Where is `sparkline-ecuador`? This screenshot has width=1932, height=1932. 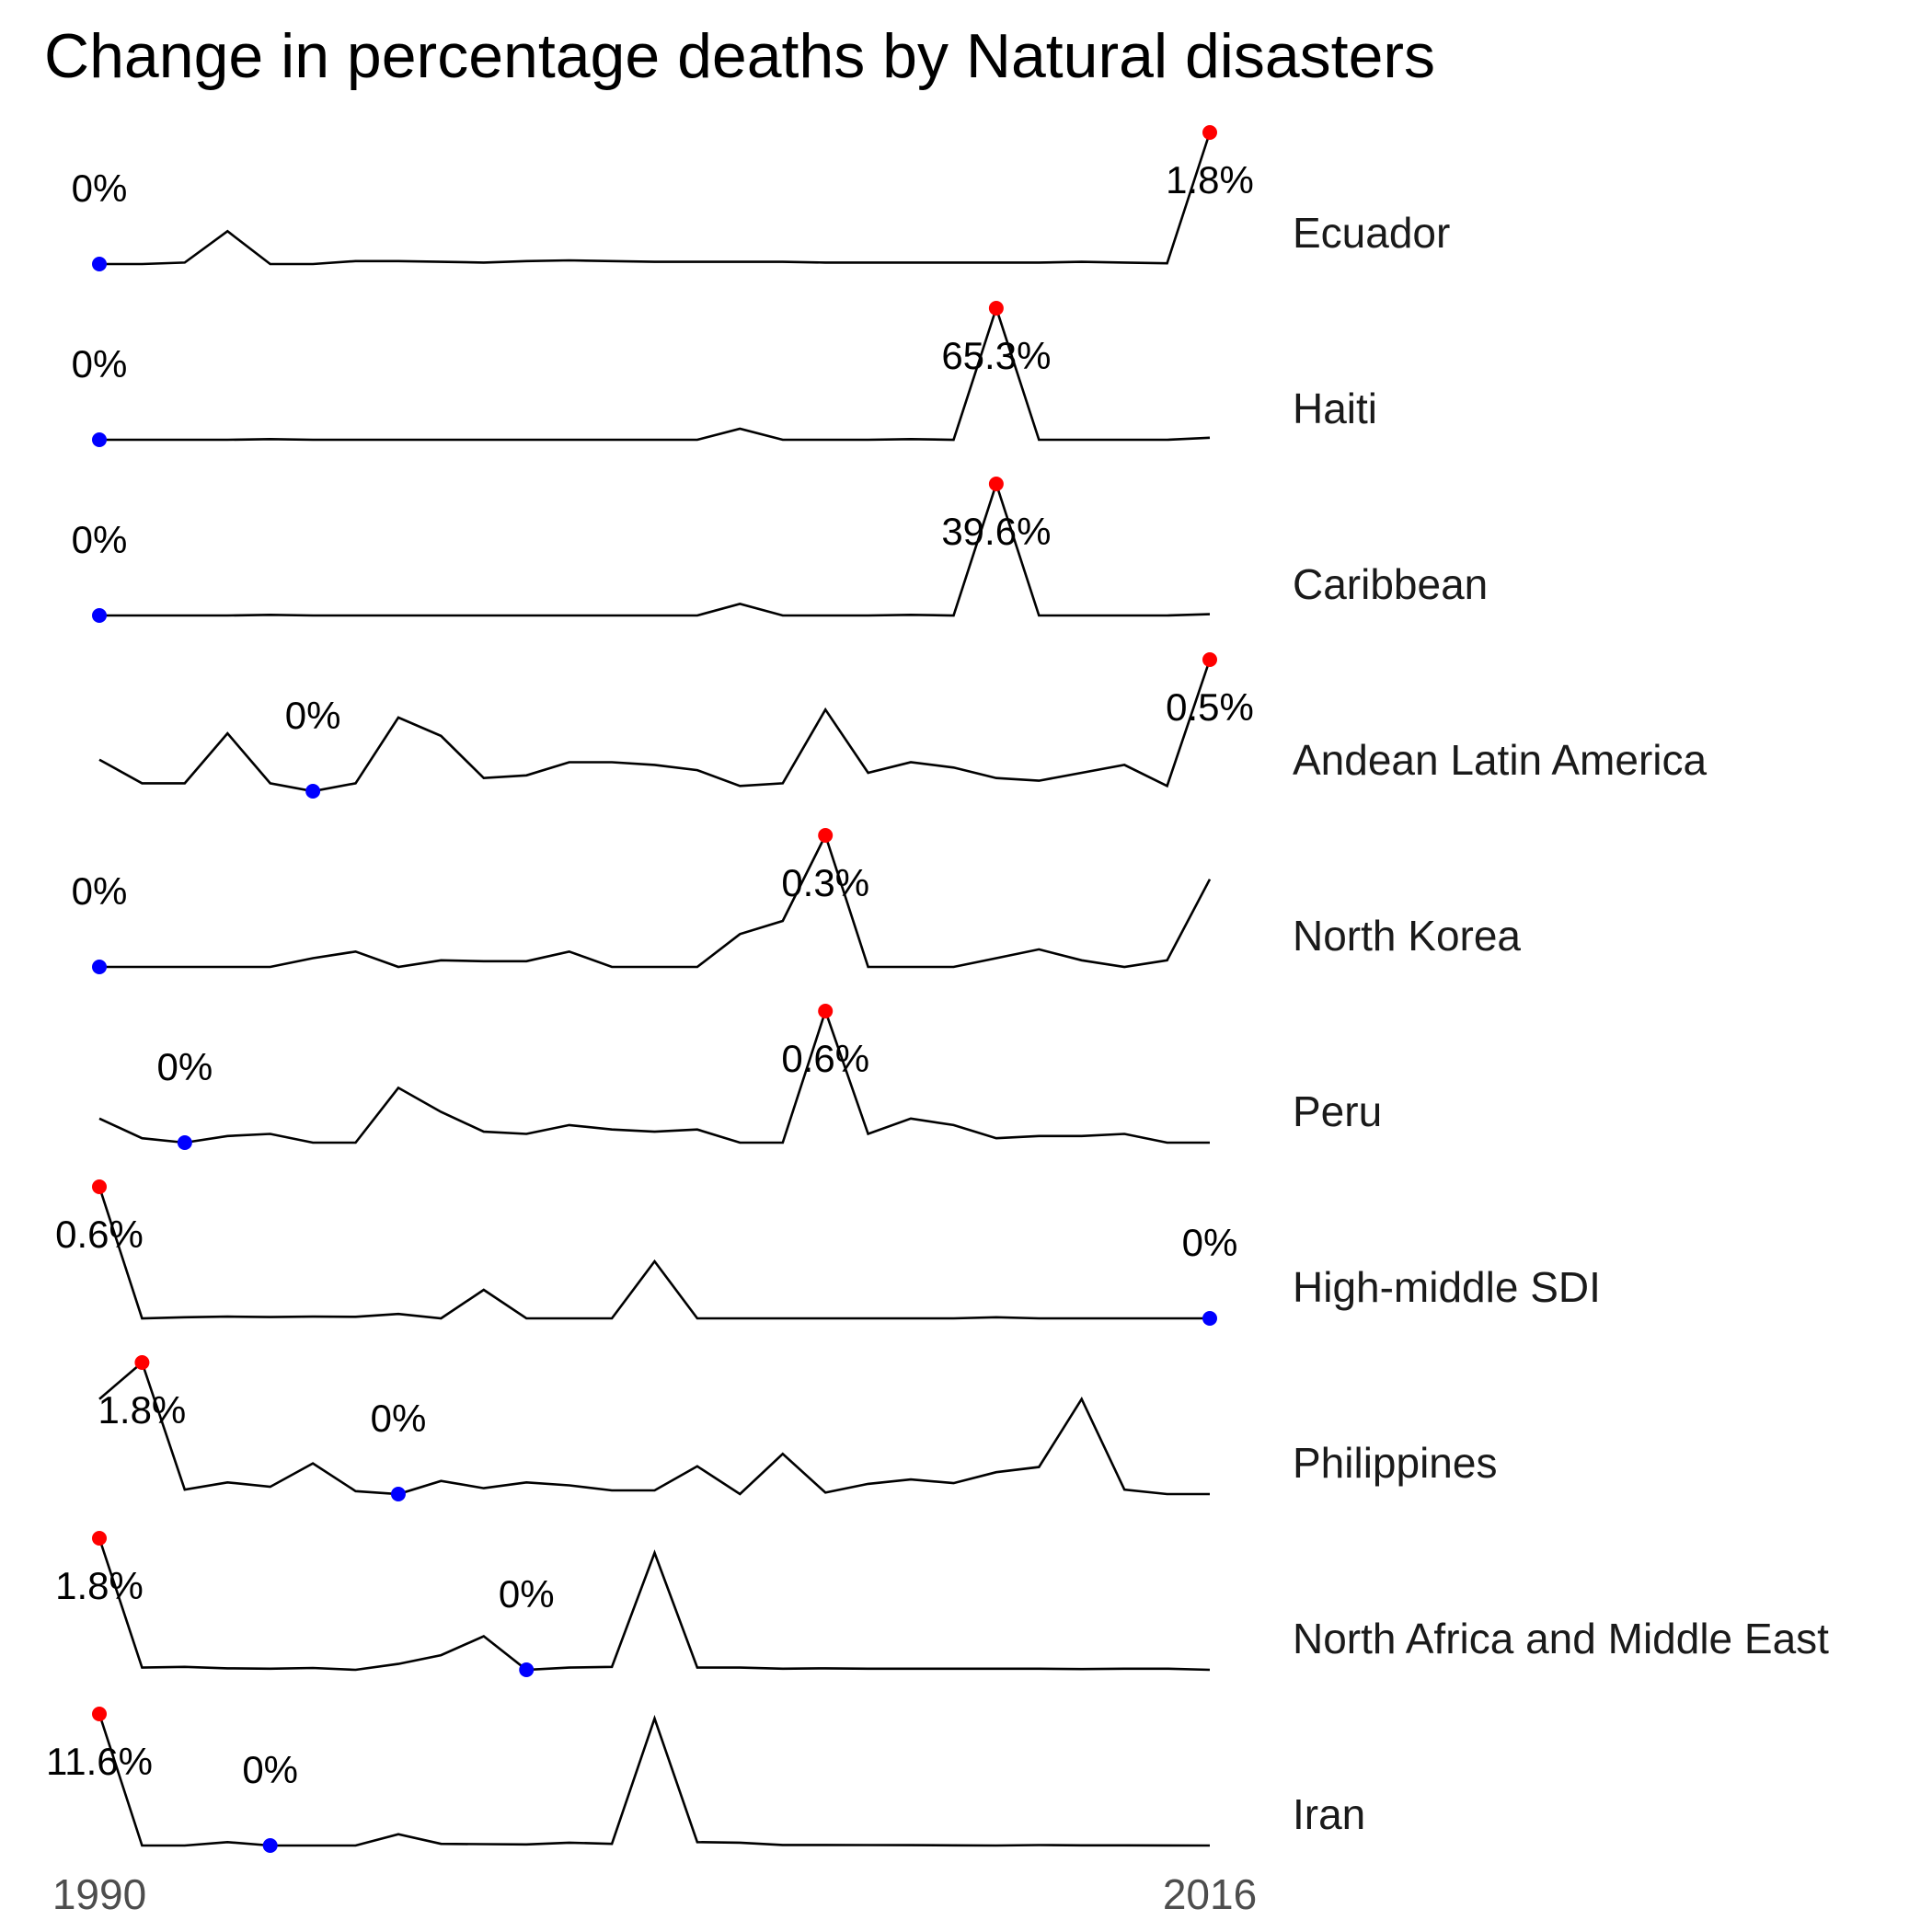
sparkline-ecuador is located at coordinates (655, 199).